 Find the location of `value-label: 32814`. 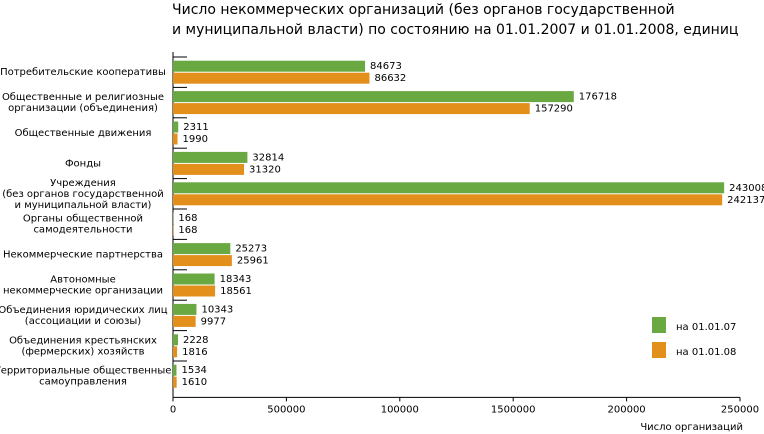

value-label: 32814 is located at coordinates (268, 157).